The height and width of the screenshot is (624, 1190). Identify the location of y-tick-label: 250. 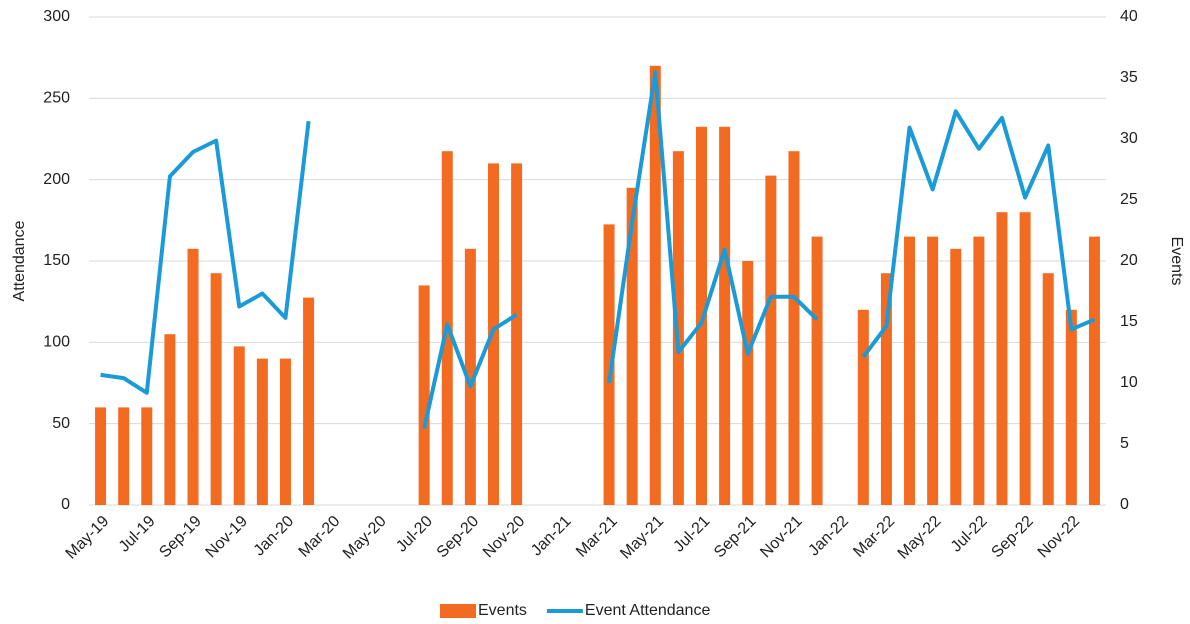
(56, 98).